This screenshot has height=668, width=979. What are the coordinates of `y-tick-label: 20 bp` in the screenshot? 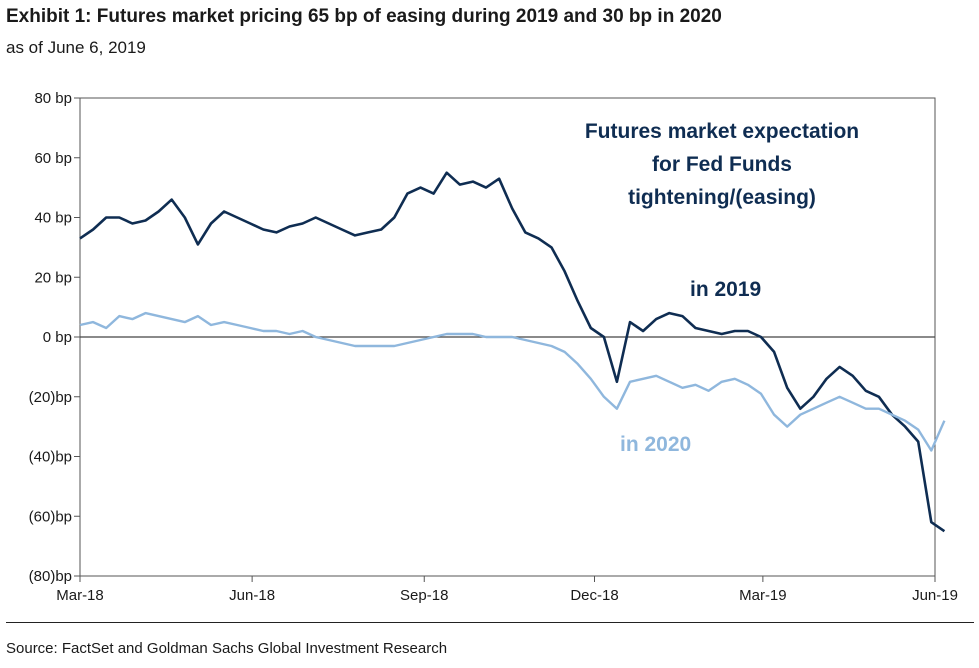 It's located at (53, 277).